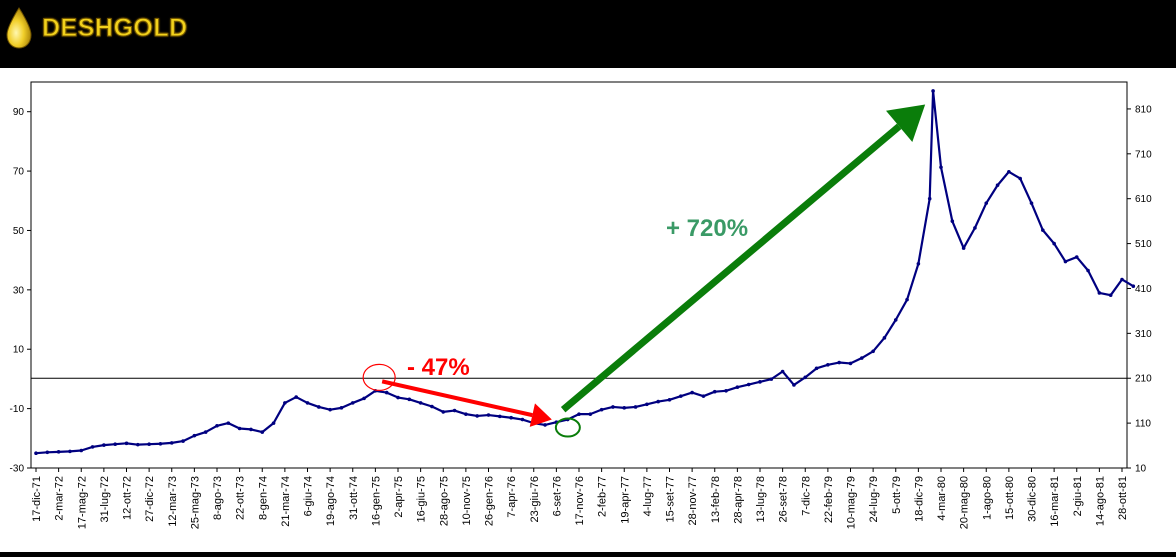  Describe the element at coordinates (1143, 244) in the screenshot. I see `right-axis-tick-label: 510` at that location.